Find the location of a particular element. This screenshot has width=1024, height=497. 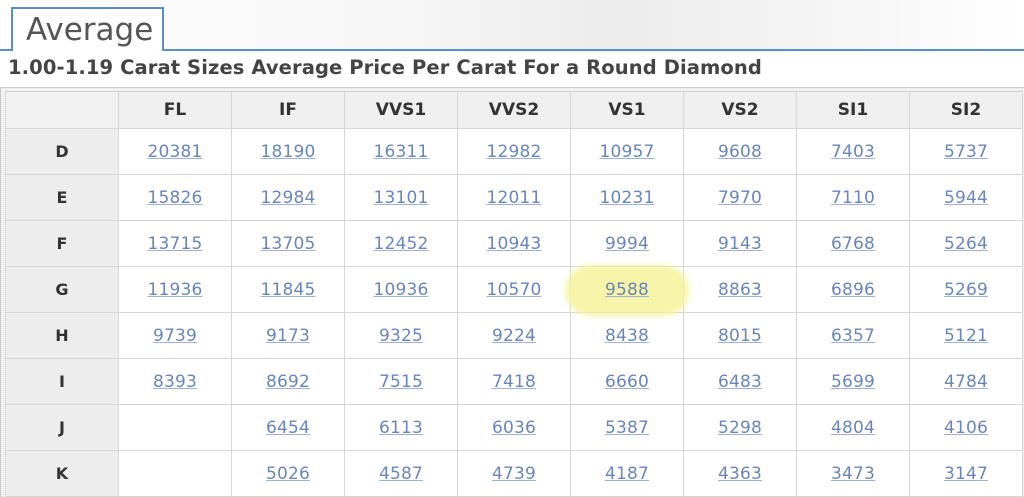

price-link: 9739 is located at coordinates (175, 335).